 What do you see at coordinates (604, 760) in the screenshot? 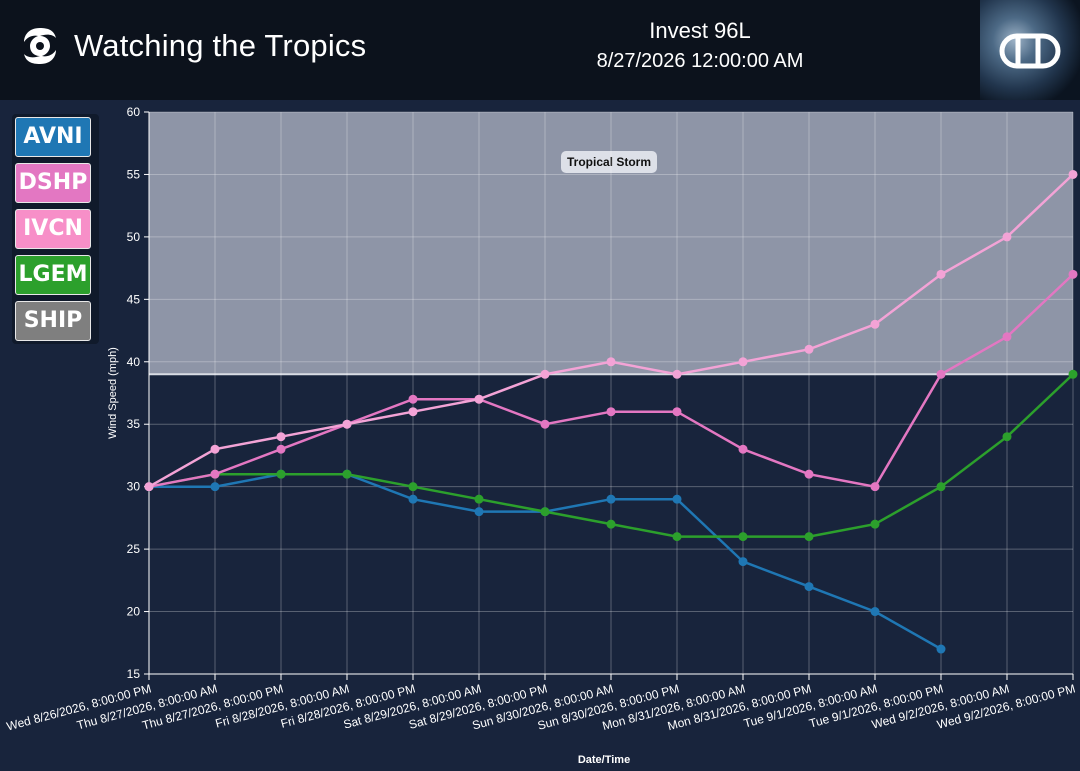
I see `x-axis-label: Date/Time` at bounding box center [604, 760].